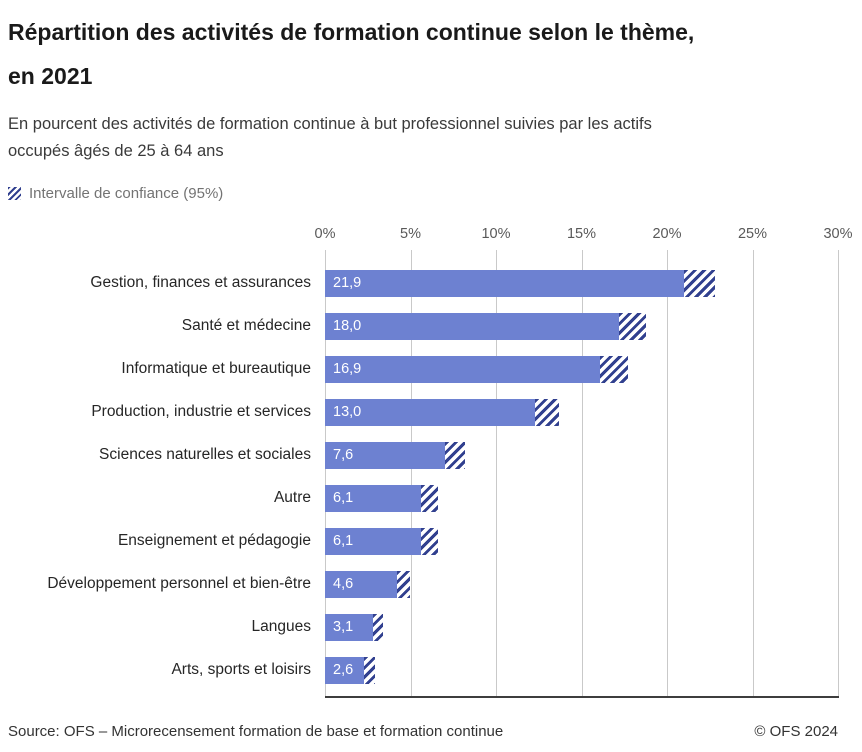 The height and width of the screenshot is (752, 862). Describe the element at coordinates (505, 283) in the screenshot. I see `bar: 21,9` at that location.